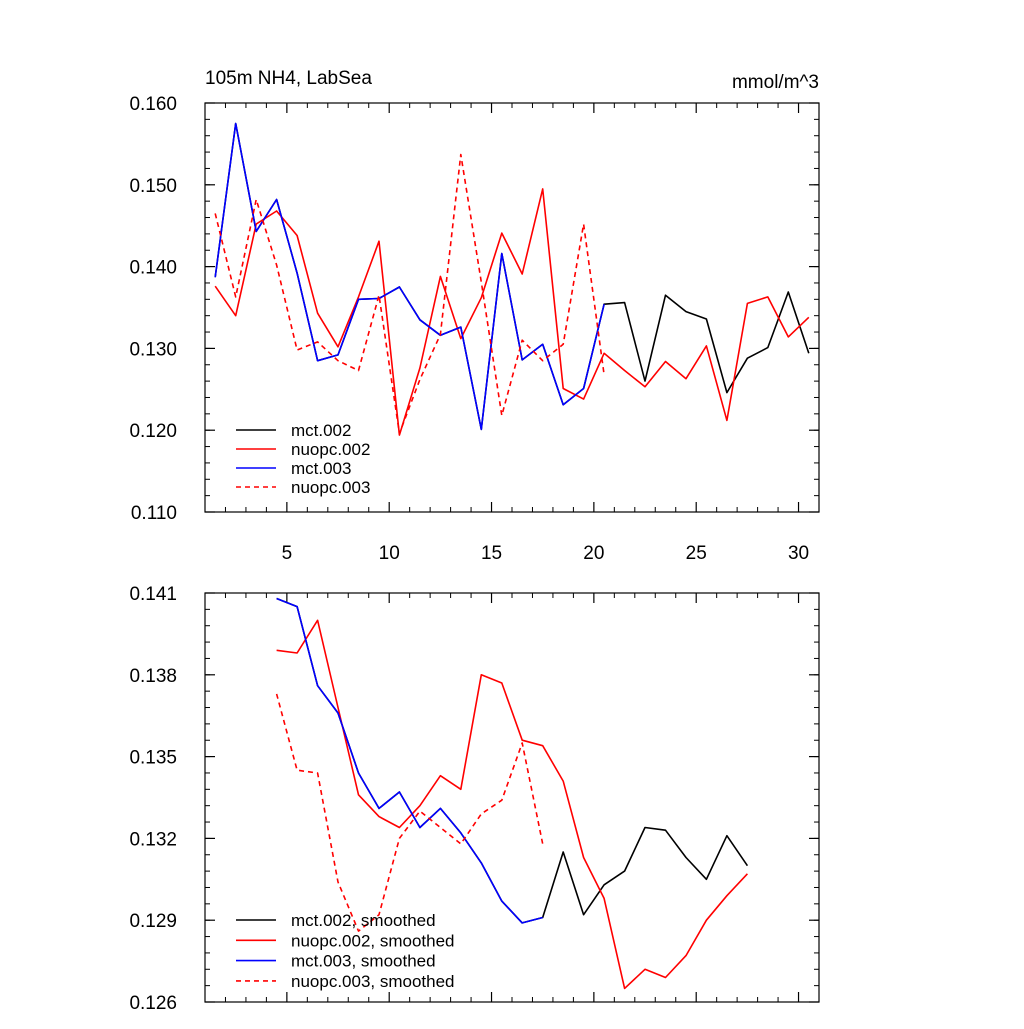  Describe the element at coordinates (491, 553) in the screenshot. I see `x-tick-label: 15` at that location.